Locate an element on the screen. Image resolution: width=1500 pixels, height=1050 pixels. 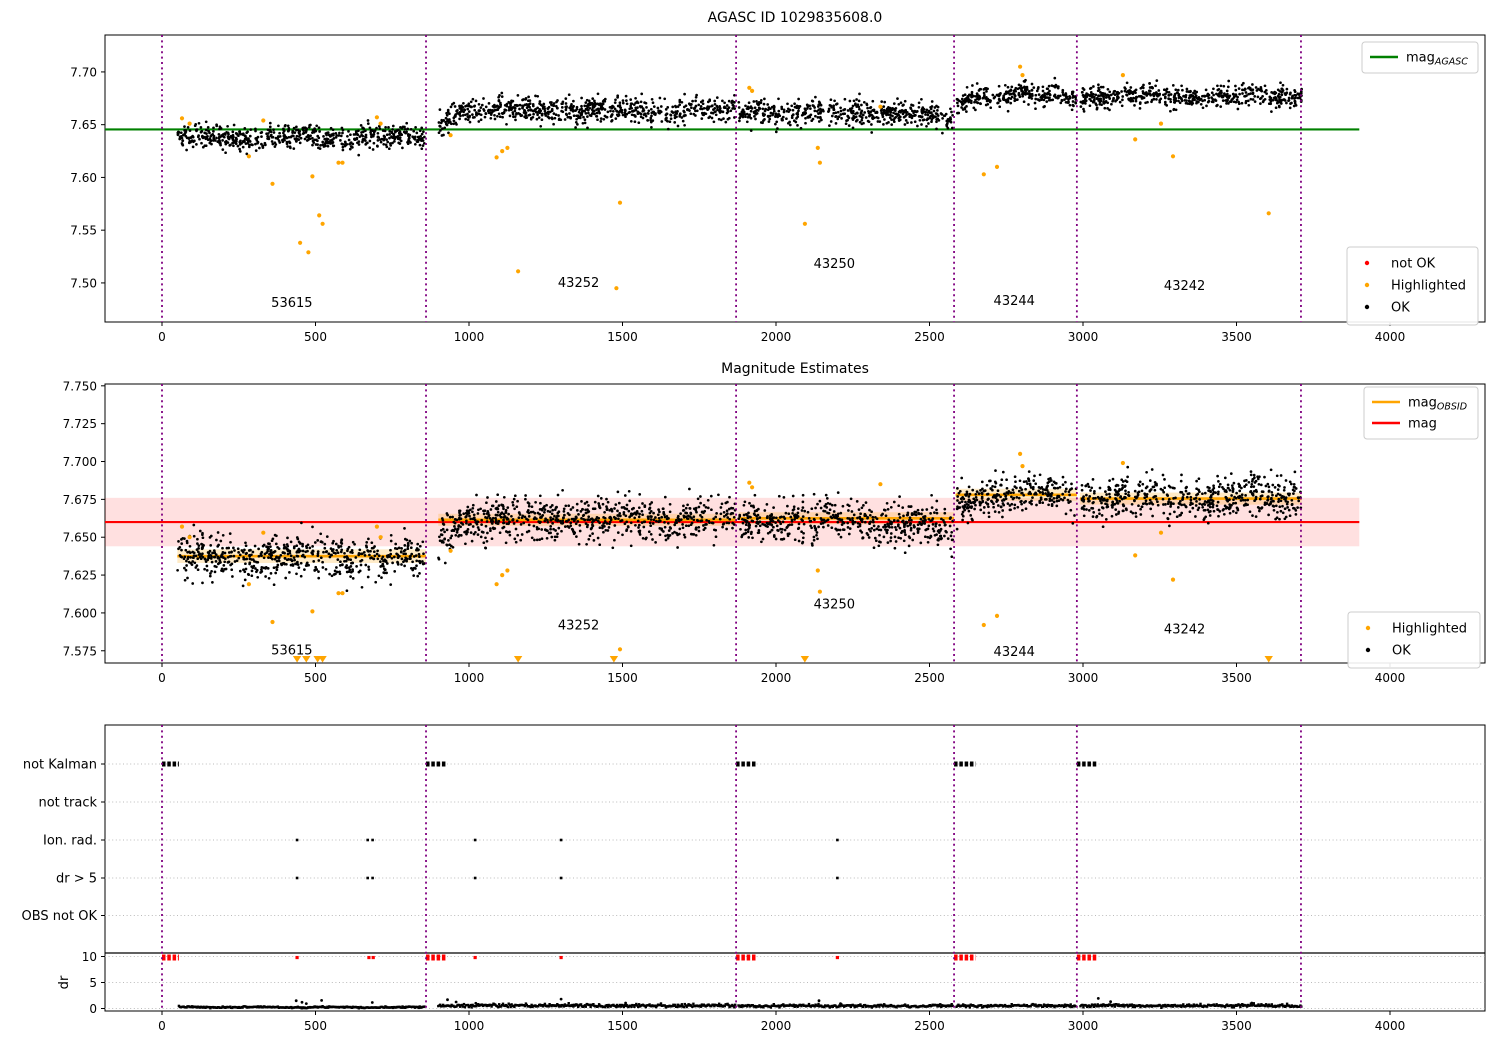
x-tick-label: 4000 is located at coordinates (1390, 678).